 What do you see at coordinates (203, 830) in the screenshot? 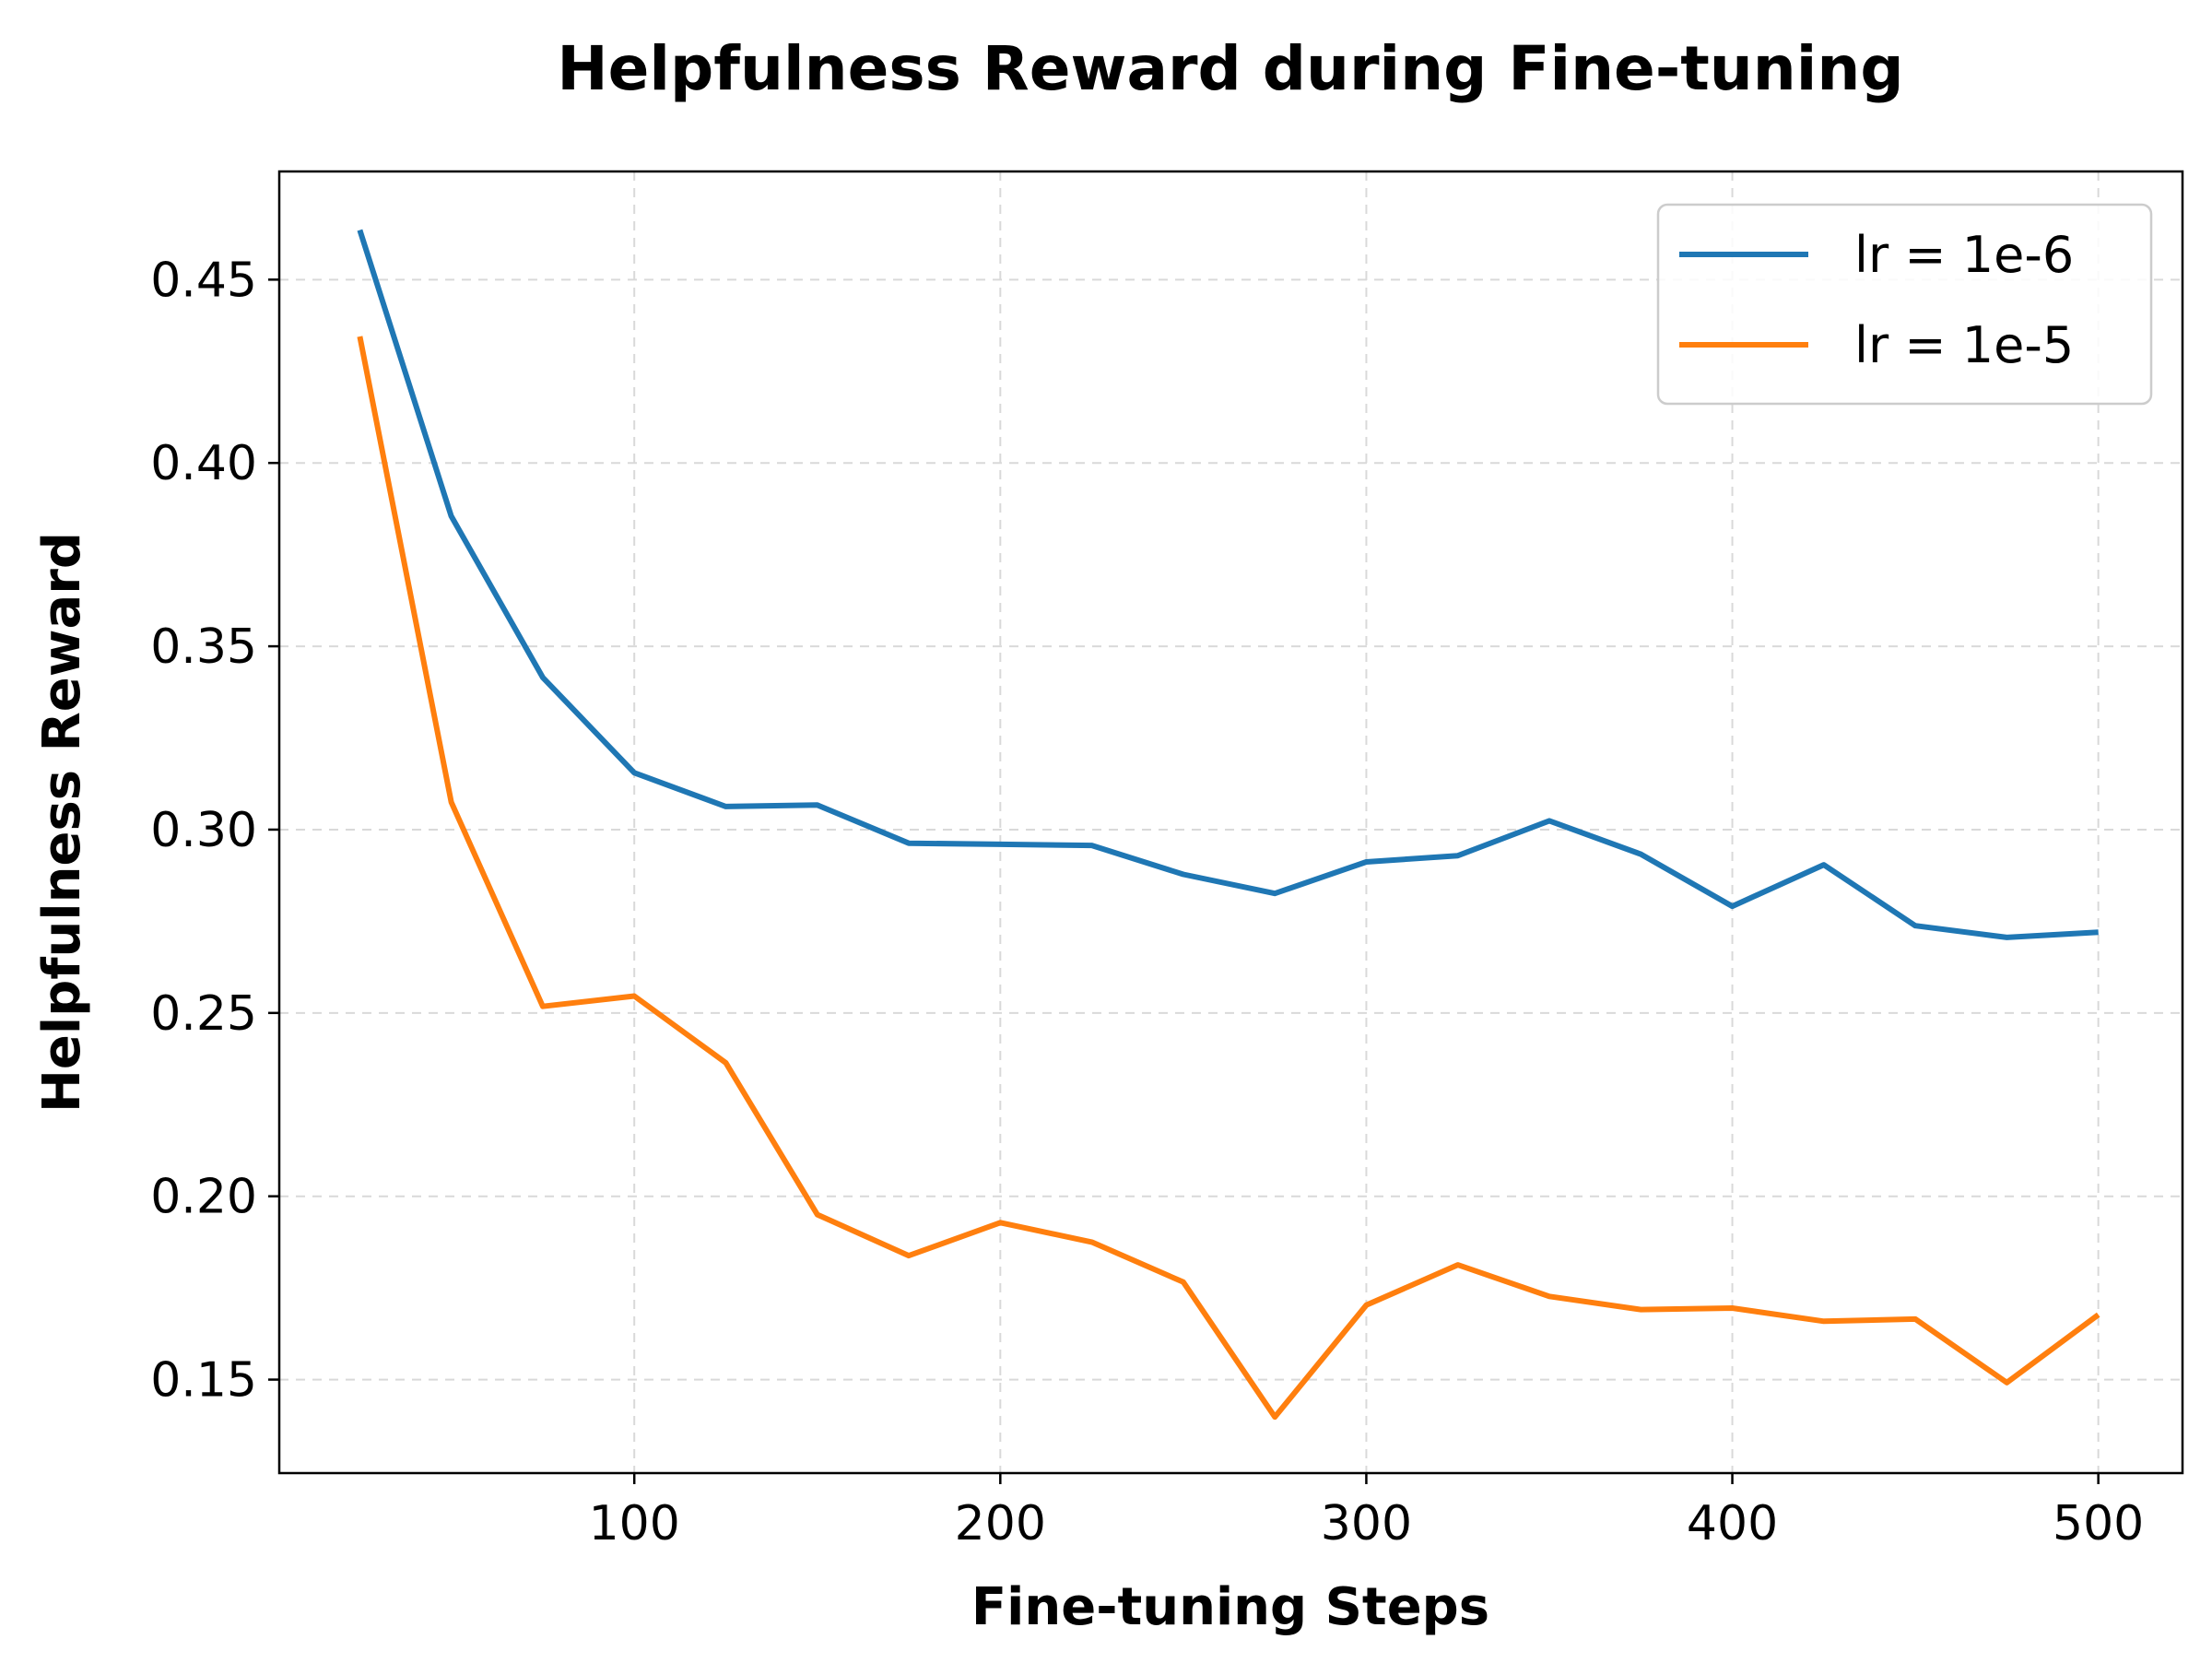
I see `y-tick-label: 0.30` at bounding box center [203, 830].